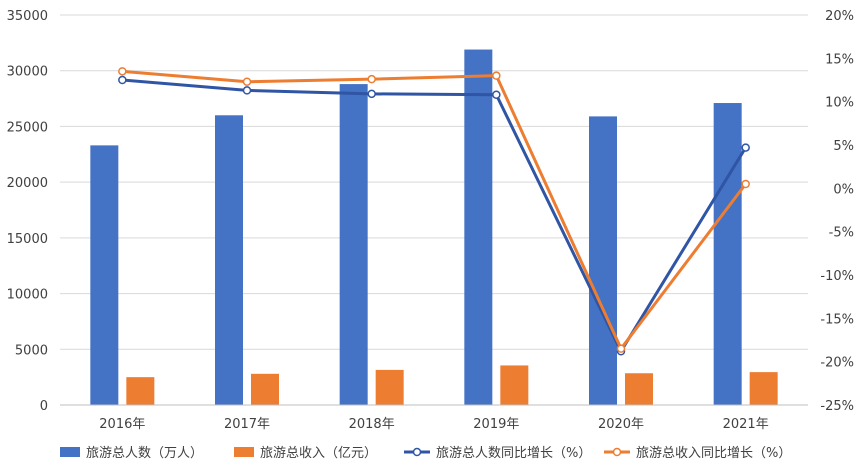 The image size is (860, 471). I want to click on right-tick-label: 15%, so click(839, 59).